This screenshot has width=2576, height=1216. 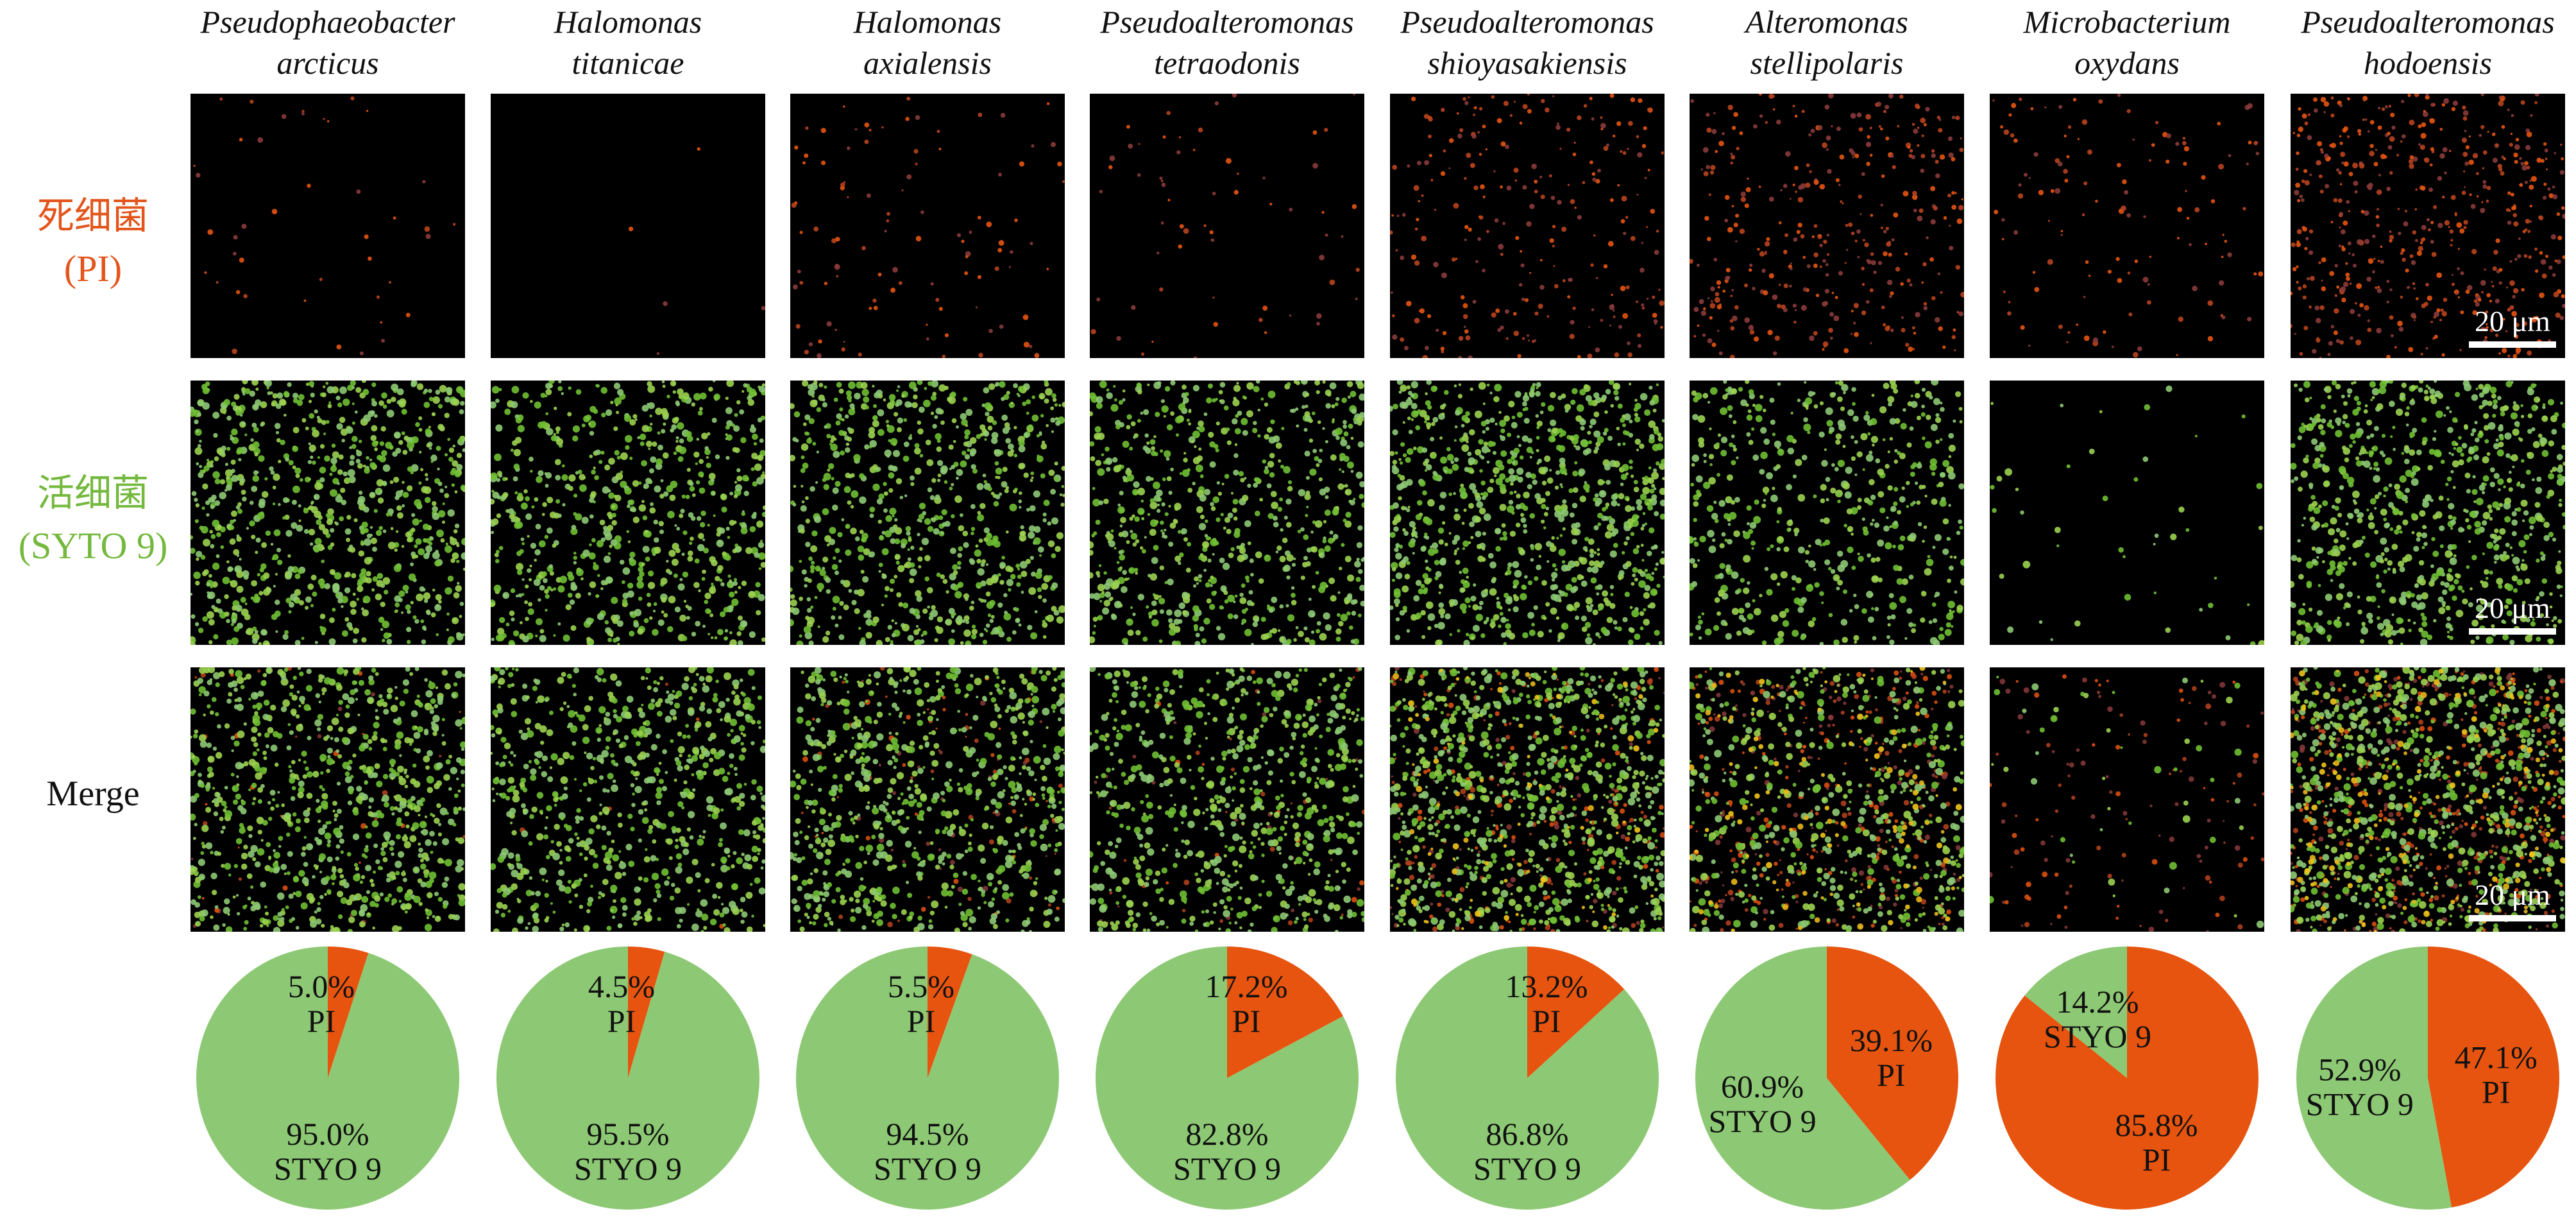 What do you see at coordinates (2127, 1078) in the screenshot?
I see `pie-chart: 85.8%PI 14.2%STYO 9` at bounding box center [2127, 1078].